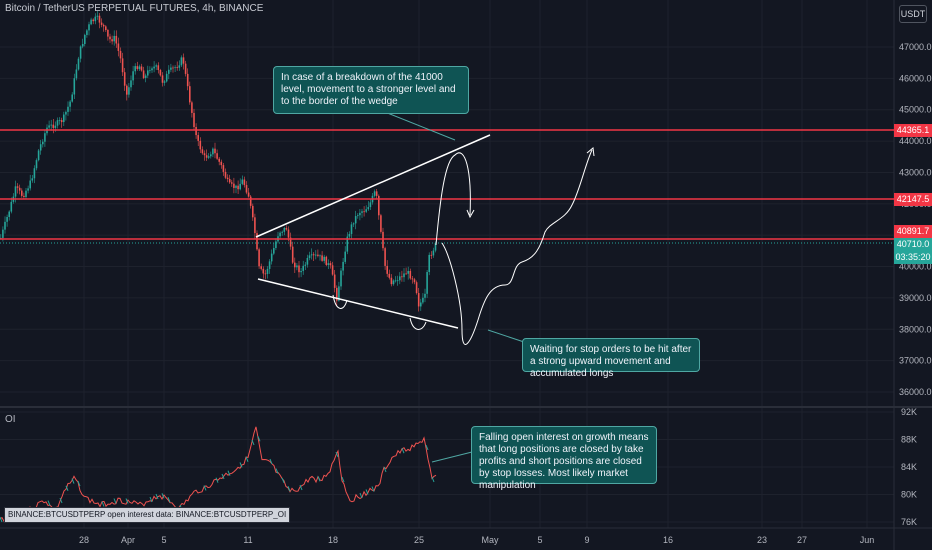  I want to click on bar-countdown-tag: 03:35:20, so click(913, 257).